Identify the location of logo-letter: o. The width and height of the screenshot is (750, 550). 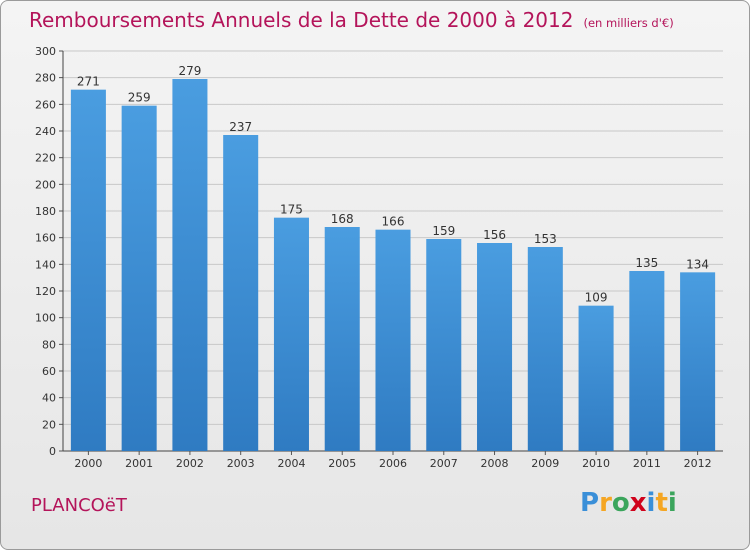
(620, 503).